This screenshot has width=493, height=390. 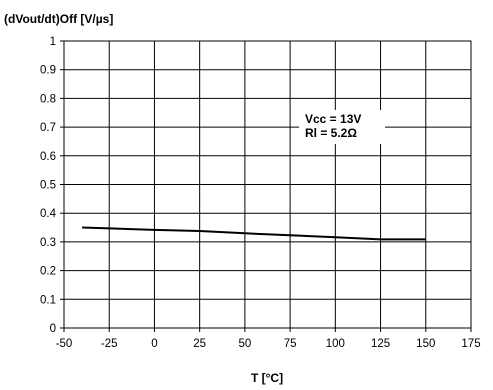 I want to click on y-axis-label: (dVout/dt)Off [V/µs], so click(x=58, y=19).